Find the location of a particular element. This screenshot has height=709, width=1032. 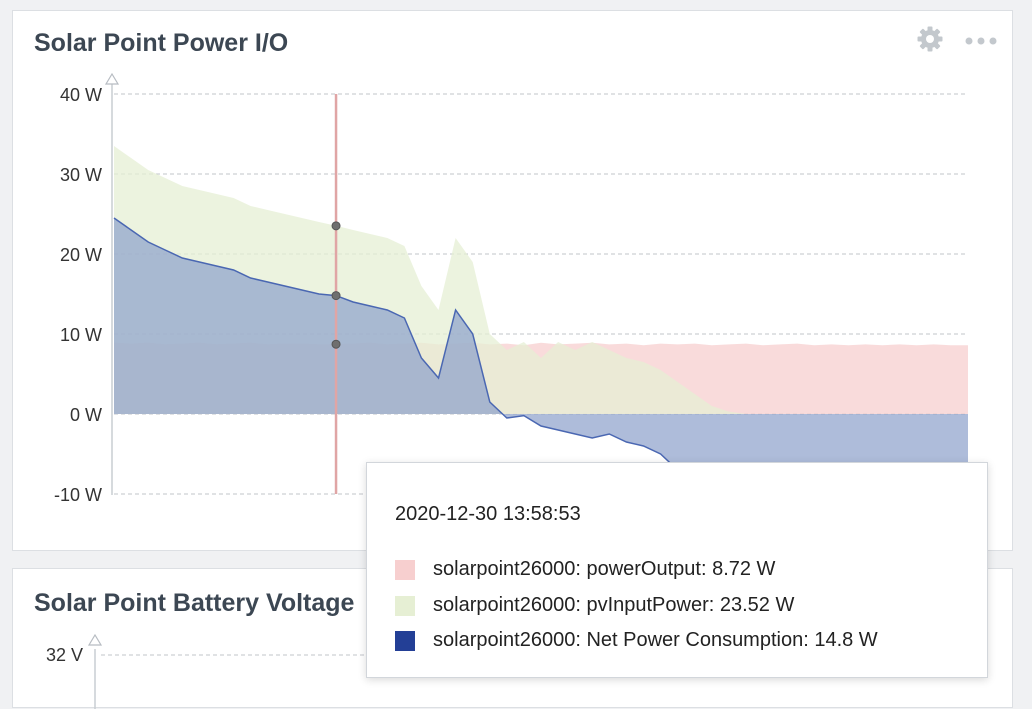

tooltip-label: solarpoint26000: pvInputPower: 23.52 W is located at coordinates (614, 605).